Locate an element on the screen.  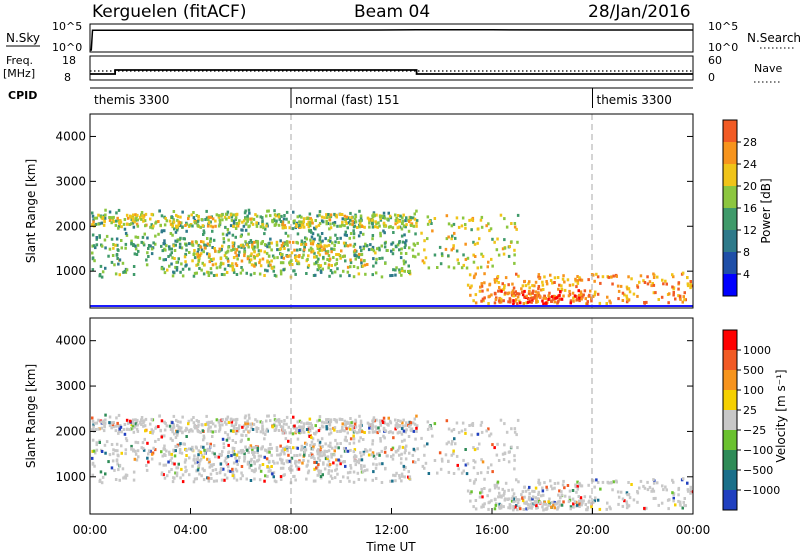
power-colorbar-tick-label: 16 is located at coordinates (750, 208).